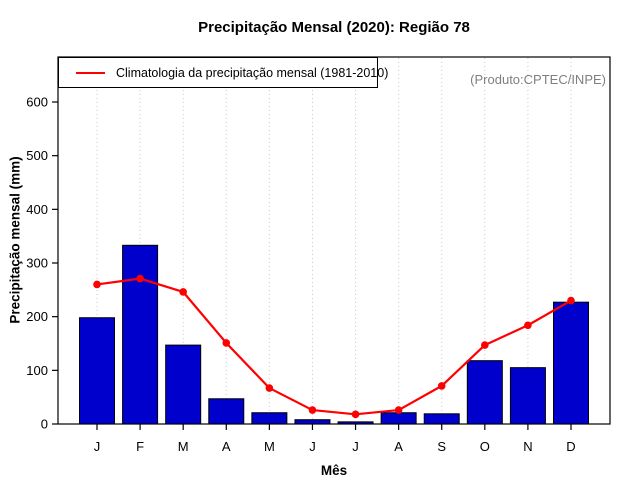 The image size is (640, 500). What do you see at coordinates (570, 446) in the screenshot?
I see `x-tick-label: D` at bounding box center [570, 446].